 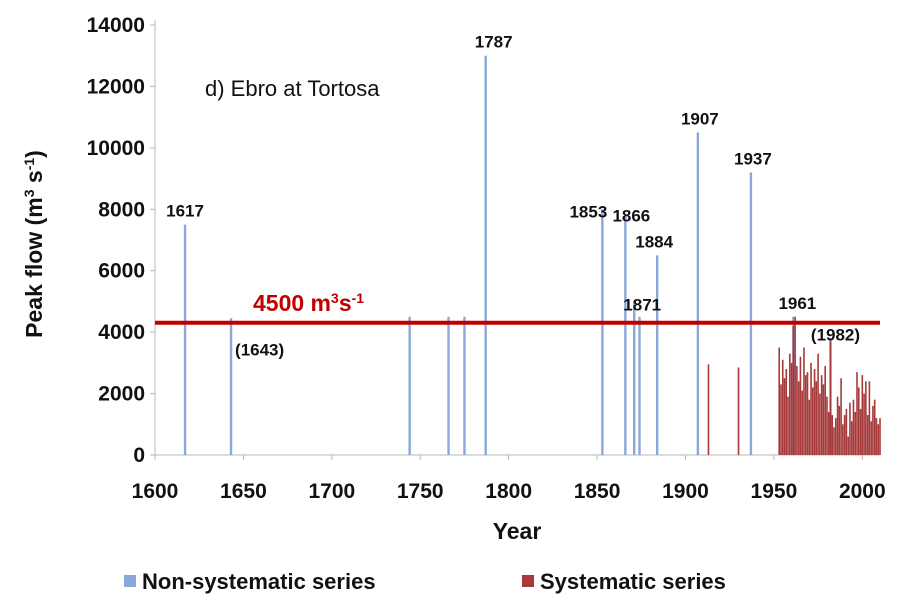 I want to click on x-axis-title: Year, so click(x=517, y=531).